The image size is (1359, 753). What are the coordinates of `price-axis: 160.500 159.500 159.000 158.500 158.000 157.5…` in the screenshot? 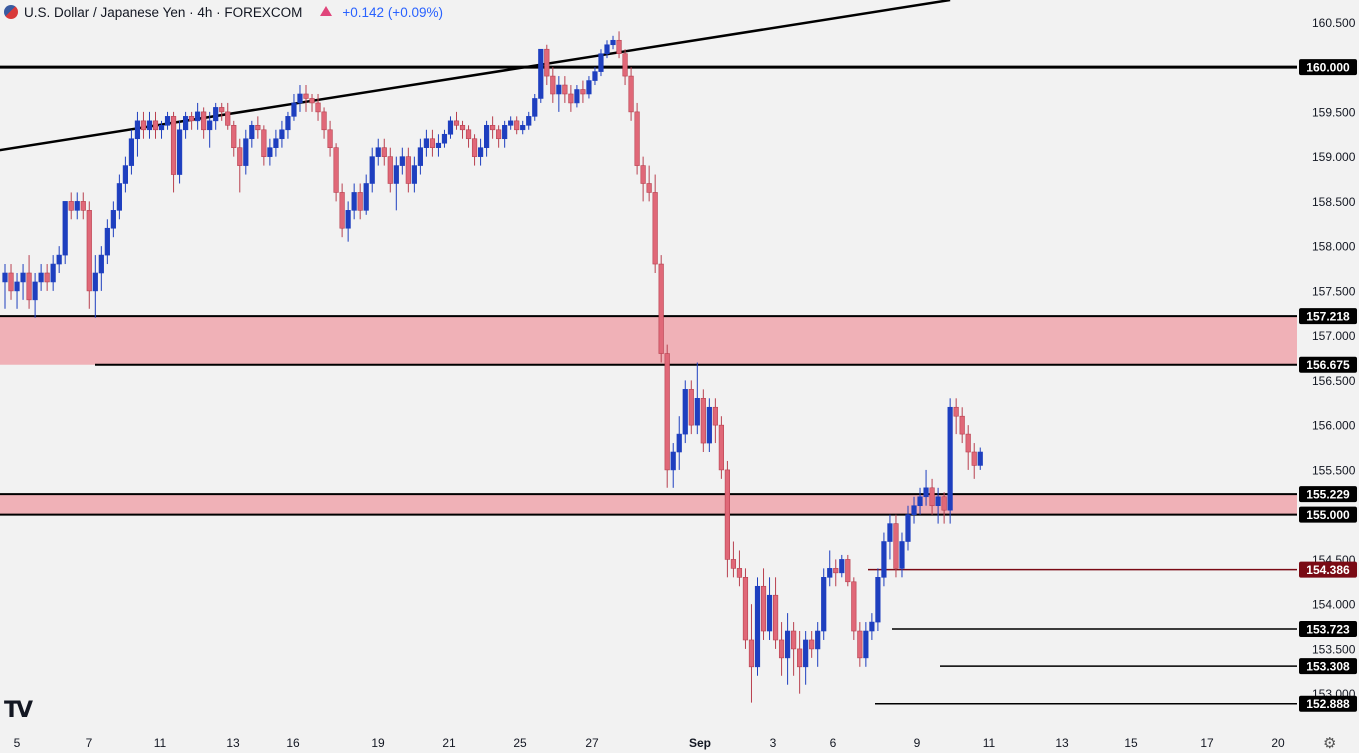 It's located at (1328, 376).